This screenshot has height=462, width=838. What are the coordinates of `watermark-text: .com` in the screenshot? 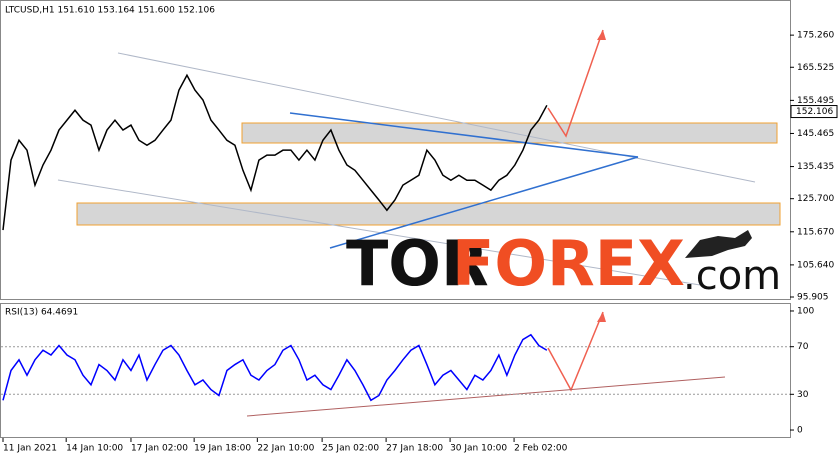 It's located at (732, 276).